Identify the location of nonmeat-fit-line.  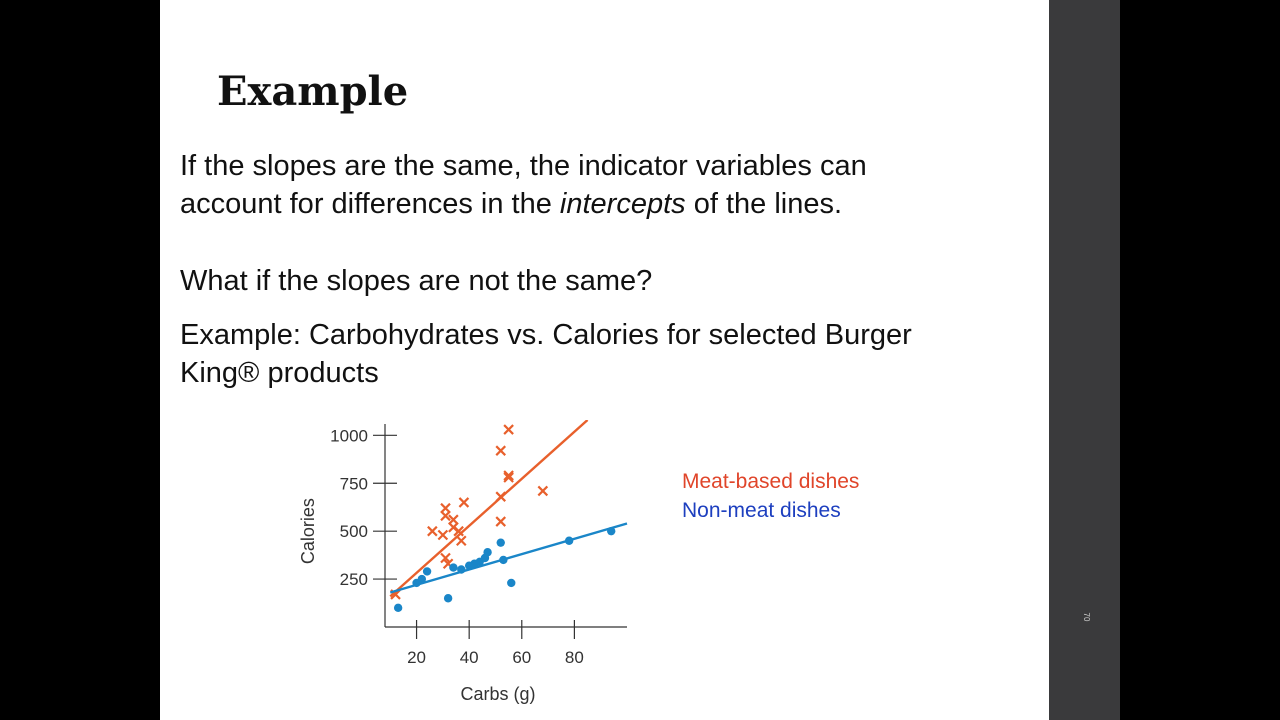
(508, 558).